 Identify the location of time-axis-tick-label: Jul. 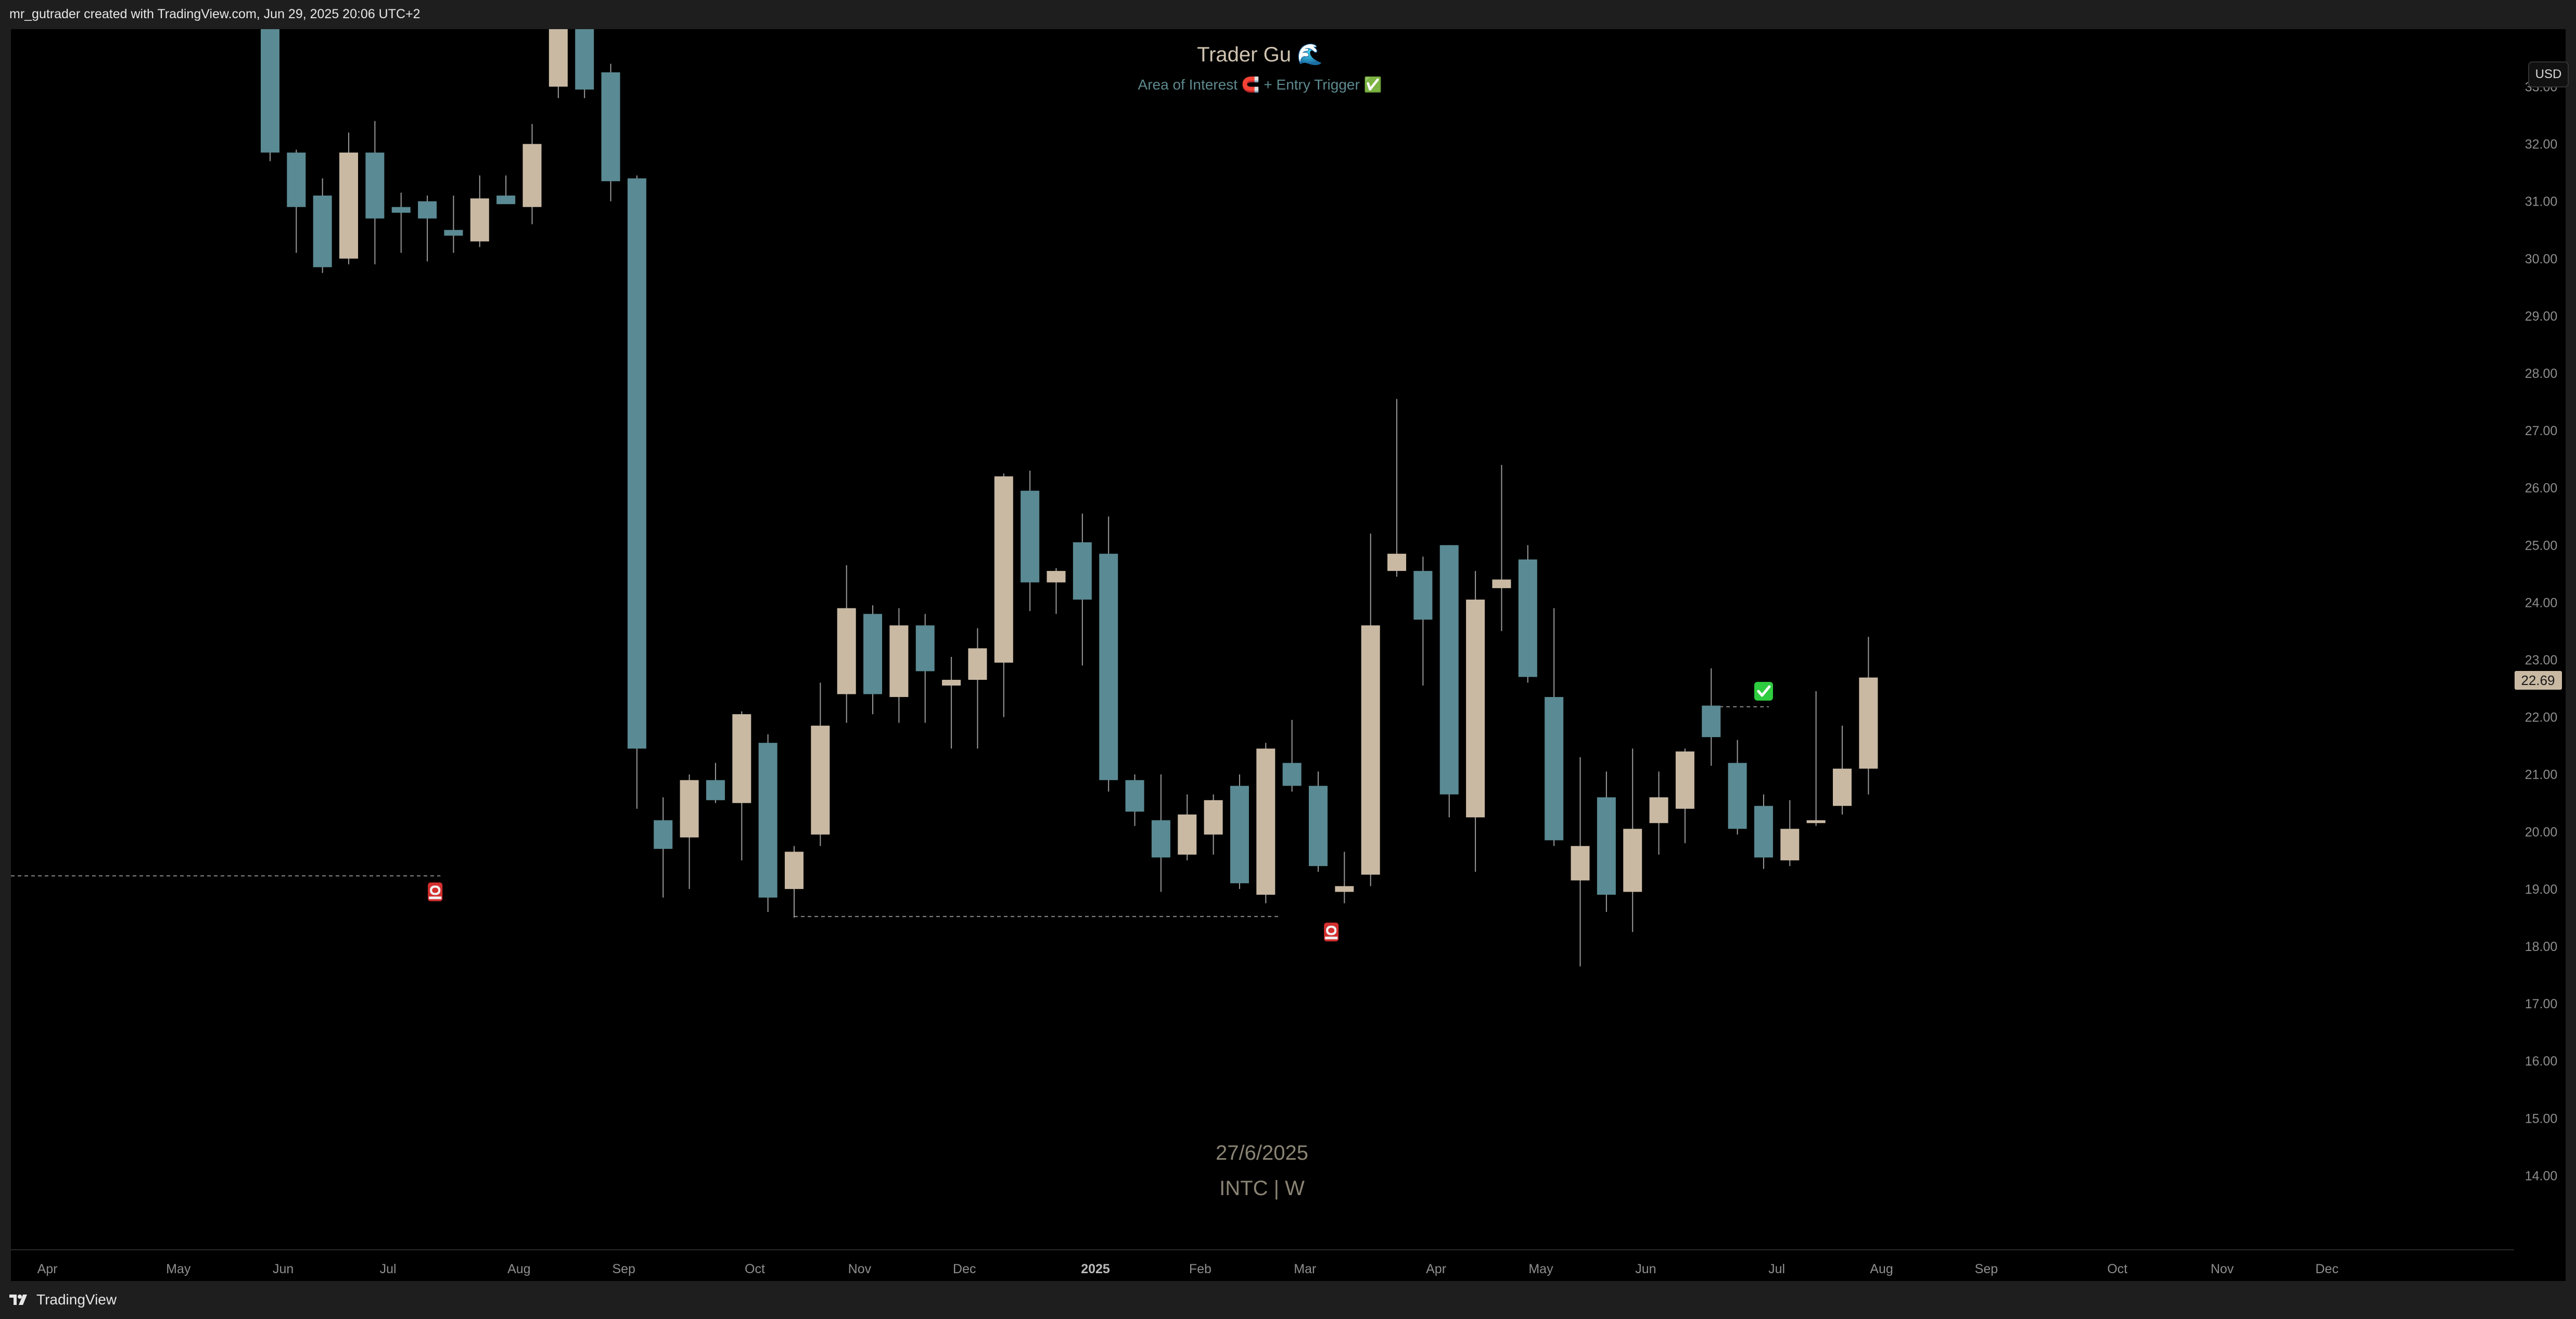
(388, 1269).